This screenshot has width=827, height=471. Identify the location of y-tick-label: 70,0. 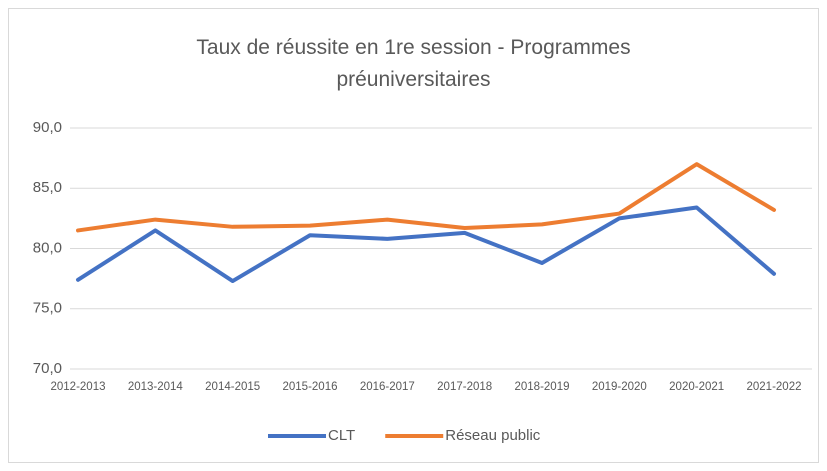
(47, 368).